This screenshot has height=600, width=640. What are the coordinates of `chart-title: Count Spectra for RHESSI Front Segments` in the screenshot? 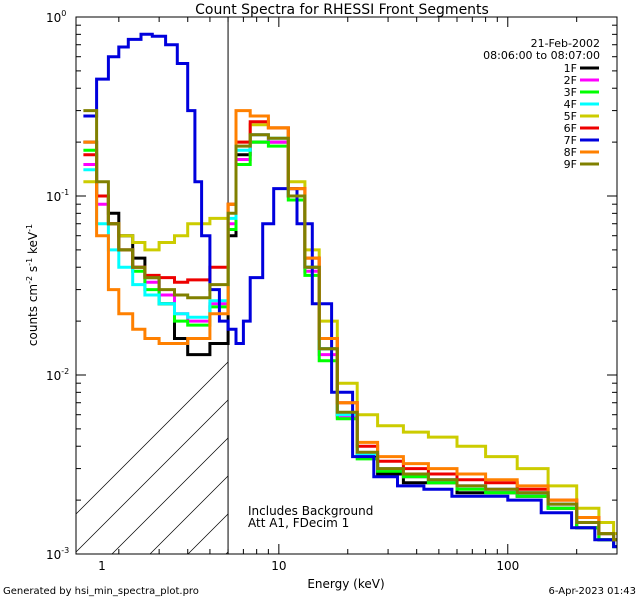 It's located at (342, 10).